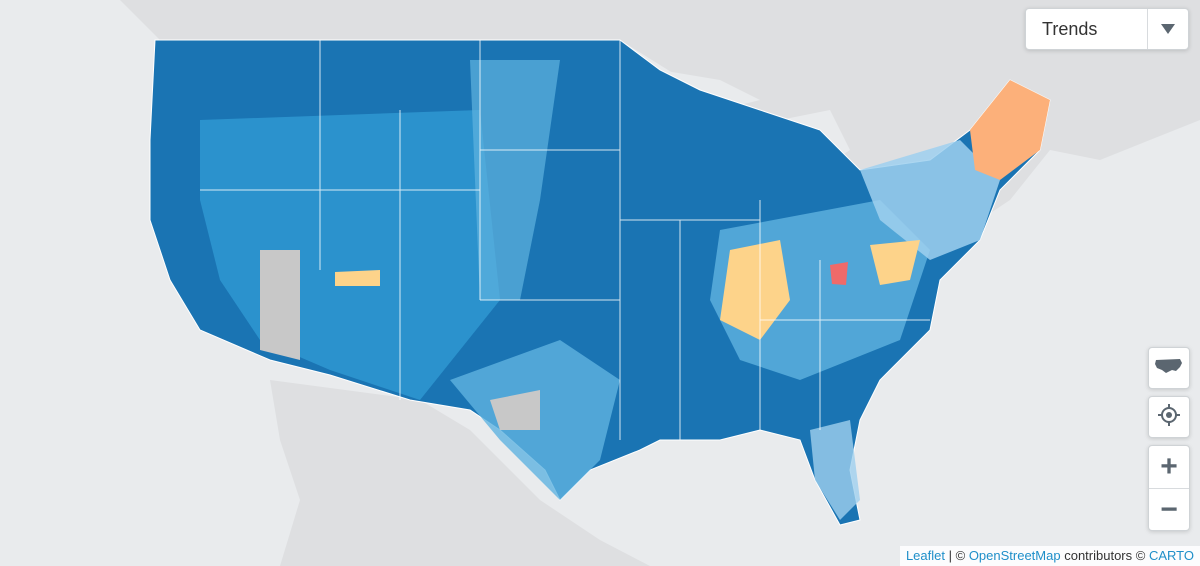 The image size is (1200, 566). I want to click on locate-button, so click(1169, 417).